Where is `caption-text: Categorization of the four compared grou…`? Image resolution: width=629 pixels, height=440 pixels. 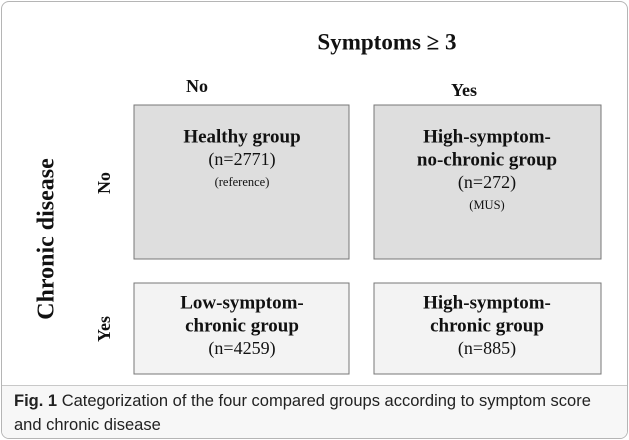
caption-text: Categorization of the four compared grou… is located at coordinates (302, 413).